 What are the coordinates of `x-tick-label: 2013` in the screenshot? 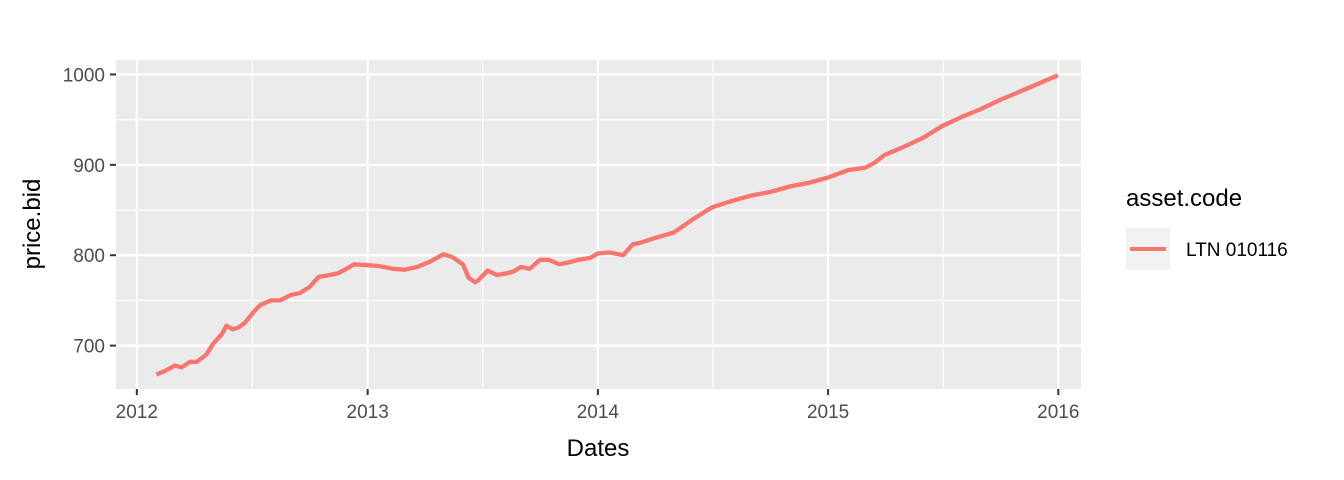 It's located at (368, 412).